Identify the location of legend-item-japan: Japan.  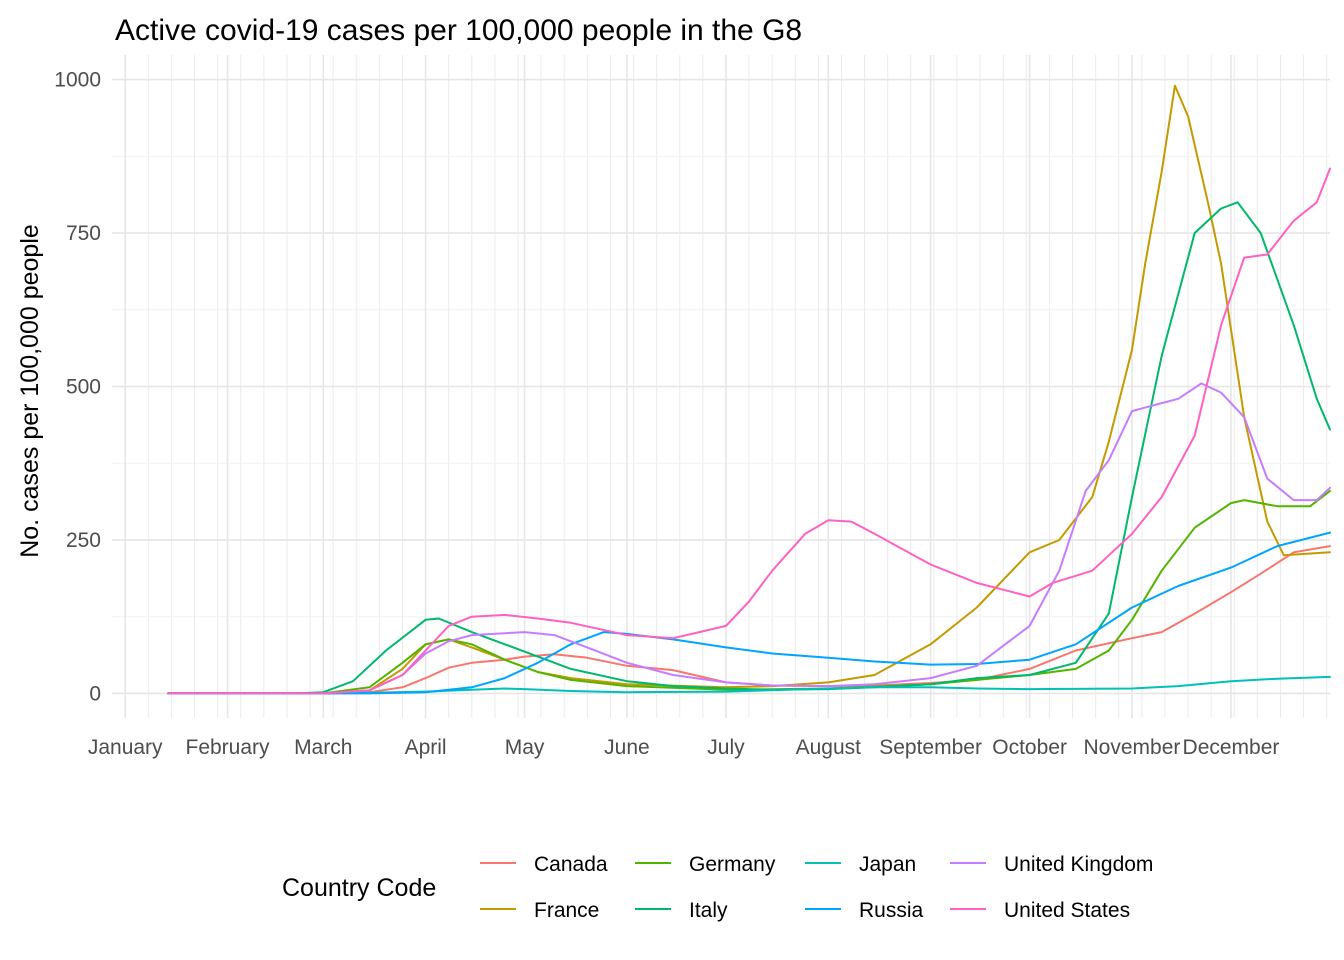
(860, 864).